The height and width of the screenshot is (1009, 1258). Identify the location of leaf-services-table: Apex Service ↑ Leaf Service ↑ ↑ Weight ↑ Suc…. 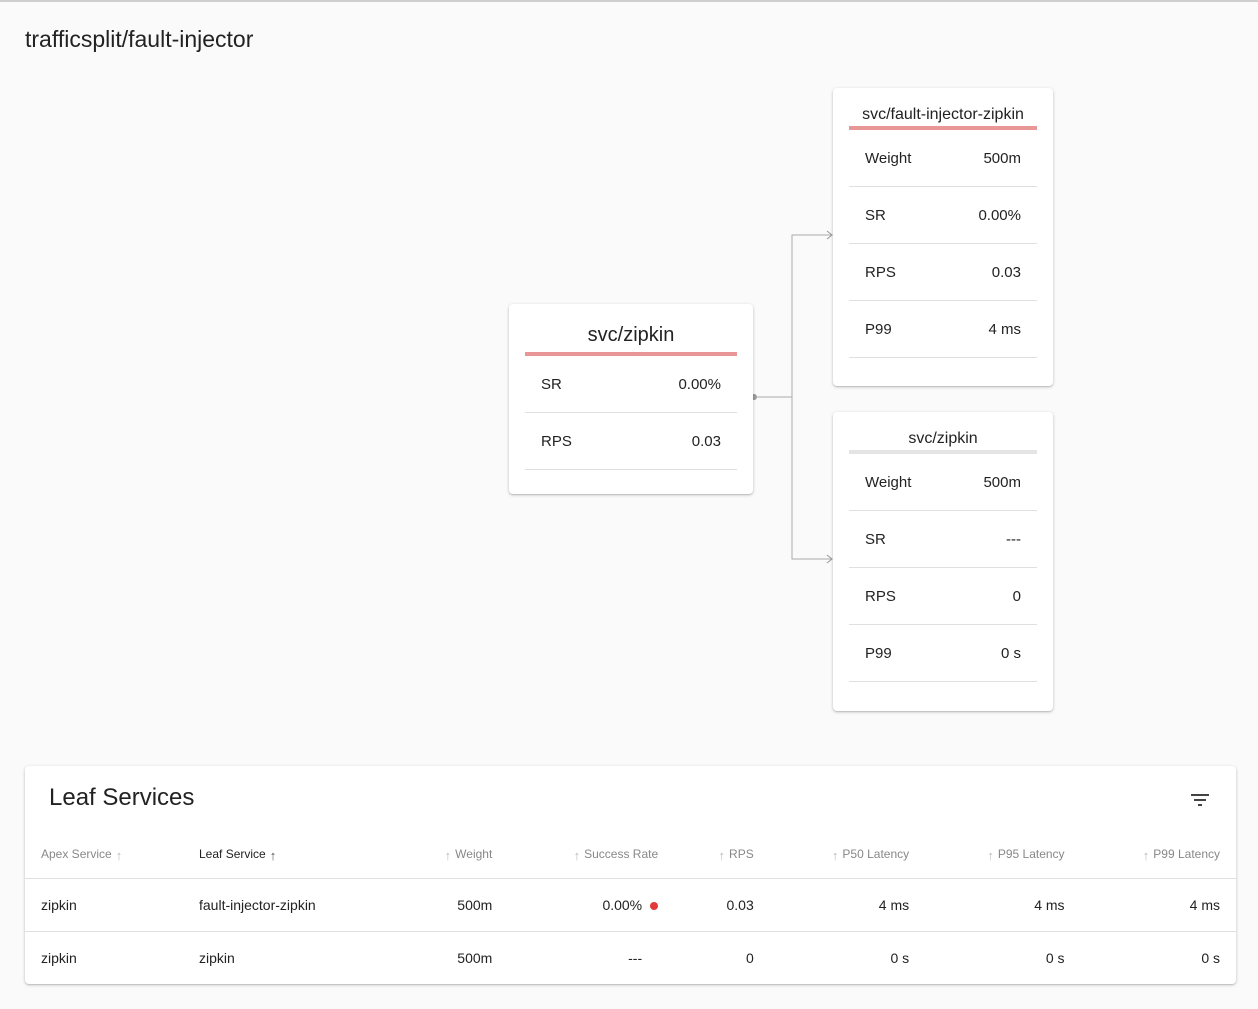
(630, 908).